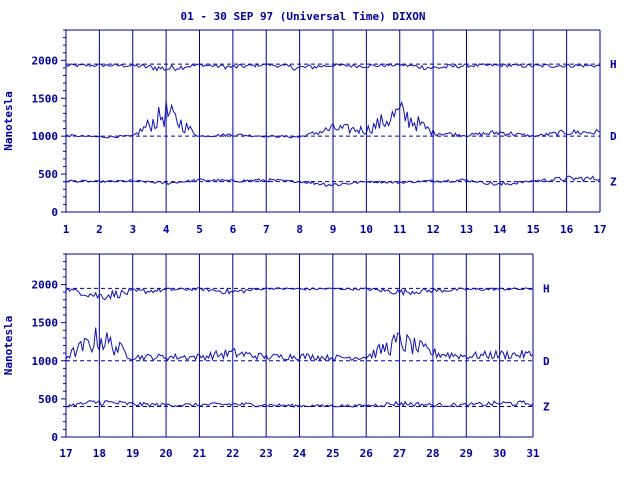 Image resolution: width=640 pixels, height=480 pixels. What do you see at coordinates (332, 453) in the screenshot?
I see `x-tick-label: 25` at bounding box center [332, 453].